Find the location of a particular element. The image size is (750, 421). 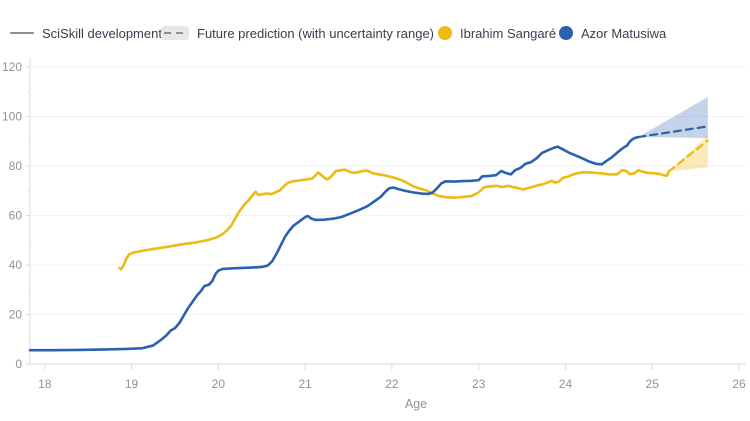

uncertainty-band-azor-matusiwa is located at coordinates (673, 117).